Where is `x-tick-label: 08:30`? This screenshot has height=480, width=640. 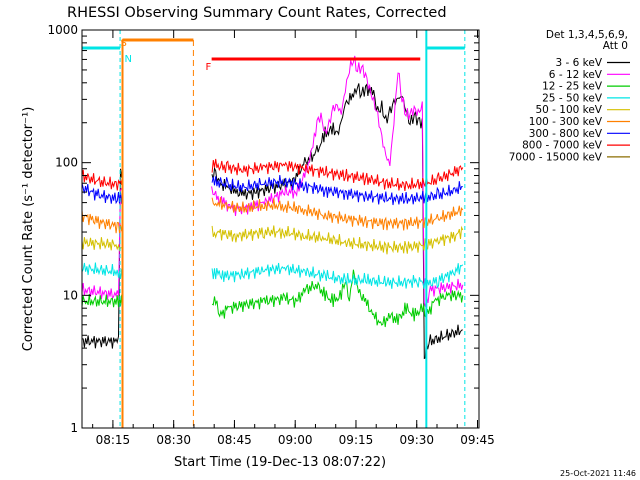
x-tick-label: 08:30 is located at coordinates (173, 440).